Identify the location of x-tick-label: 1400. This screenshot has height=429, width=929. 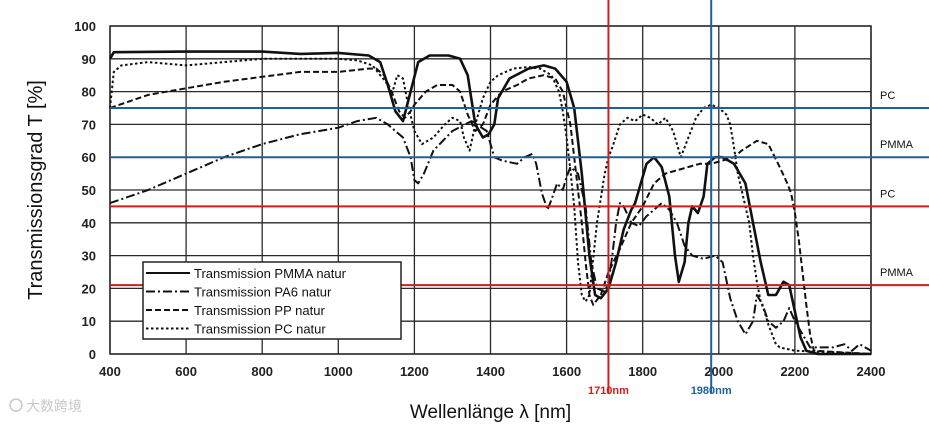
(490, 371).